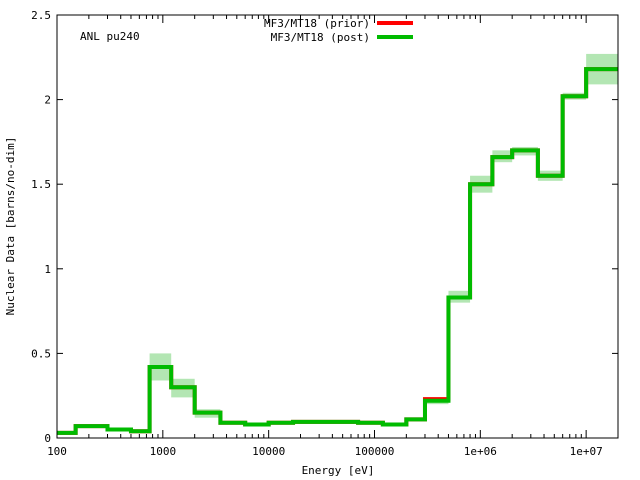 This screenshot has width=640, height=480. Describe the element at coordinates (47, 438) in the screenshot. I see `y-tick-label-0: 0` at that location.